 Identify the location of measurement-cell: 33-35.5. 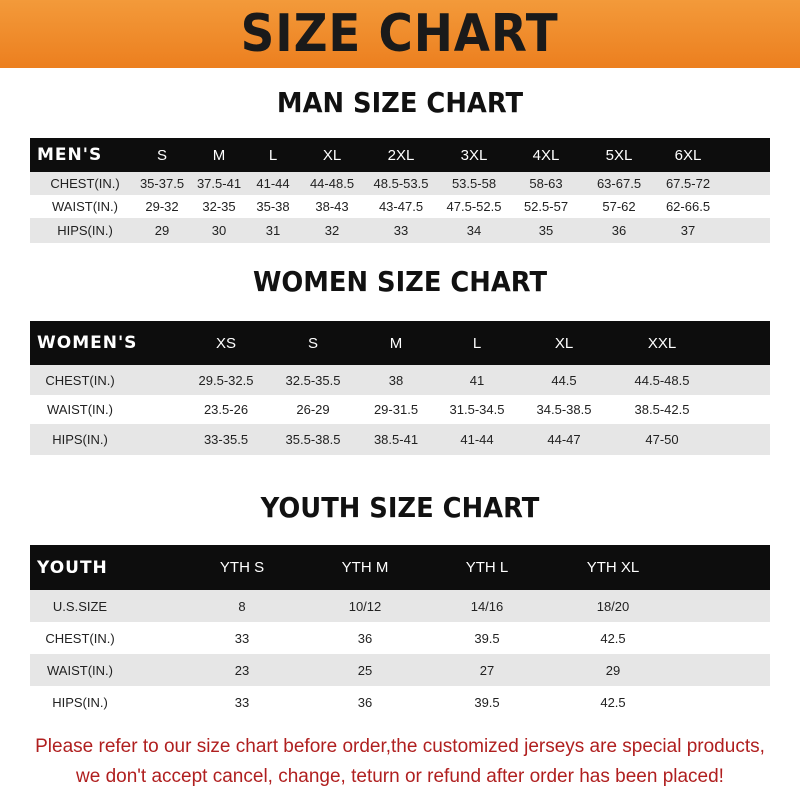
(226, 439).